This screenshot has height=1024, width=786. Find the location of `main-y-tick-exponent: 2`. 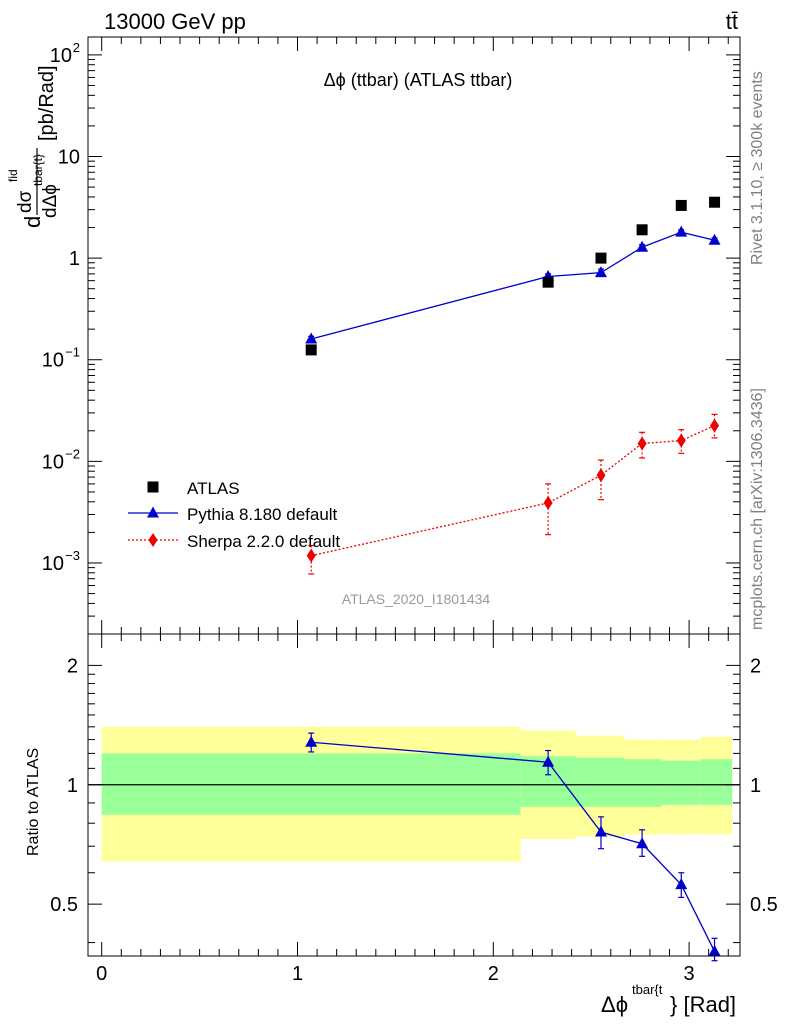

main-y-tick-exponent: 2 is located at coordinates (76, 47).